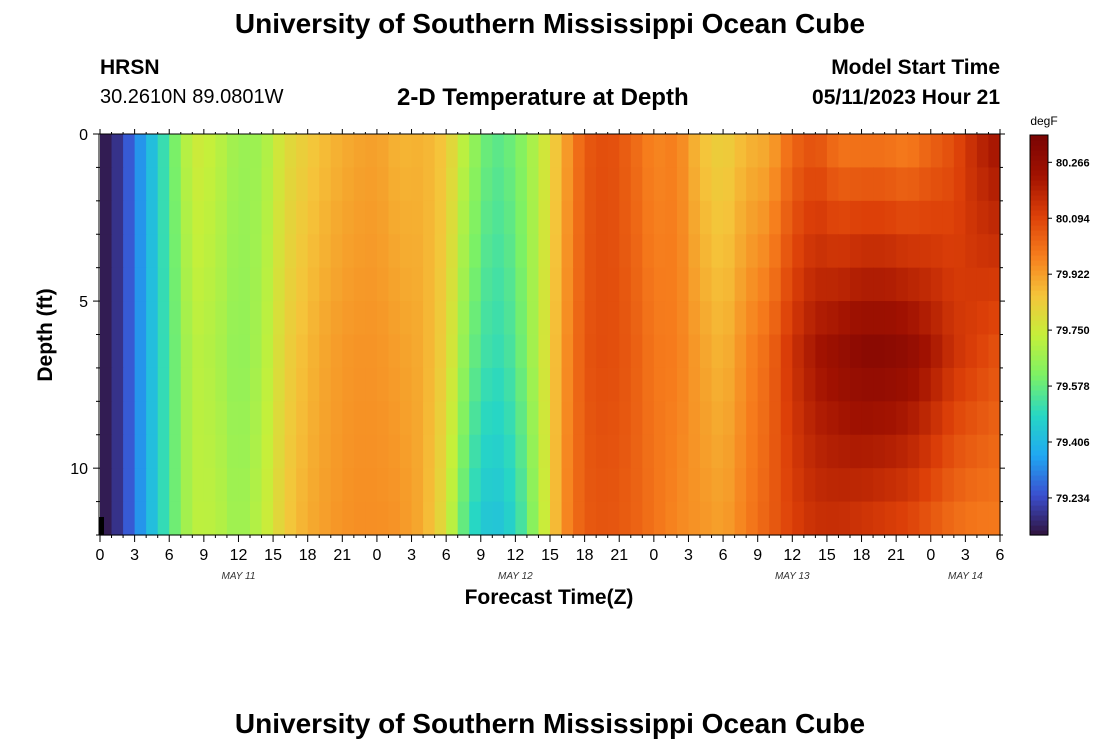  Describe the element at coordinates (1073, 499) in the screenshot. I see `colorbar-tick-label: 79.234` at that location.